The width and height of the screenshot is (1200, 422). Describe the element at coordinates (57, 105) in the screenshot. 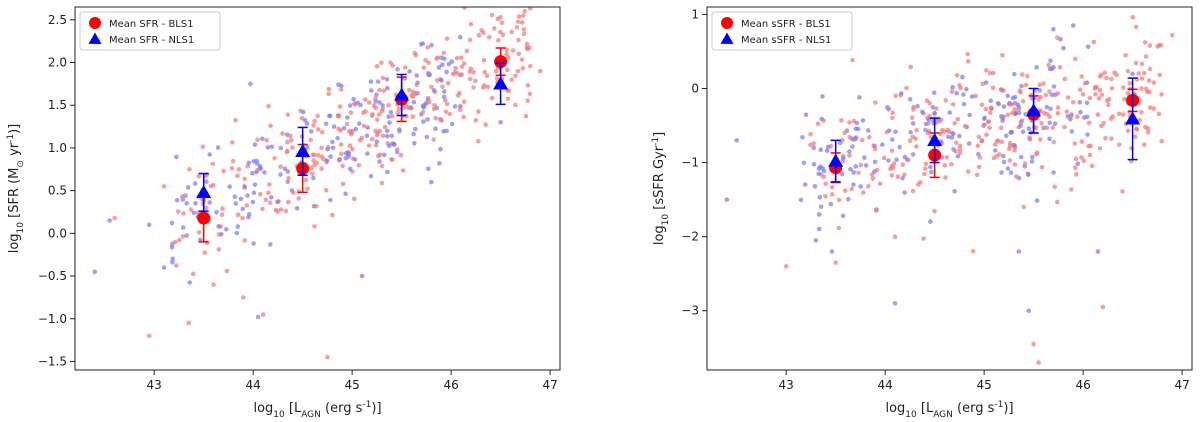

I see `y-tick-label: 1.5` at that location.